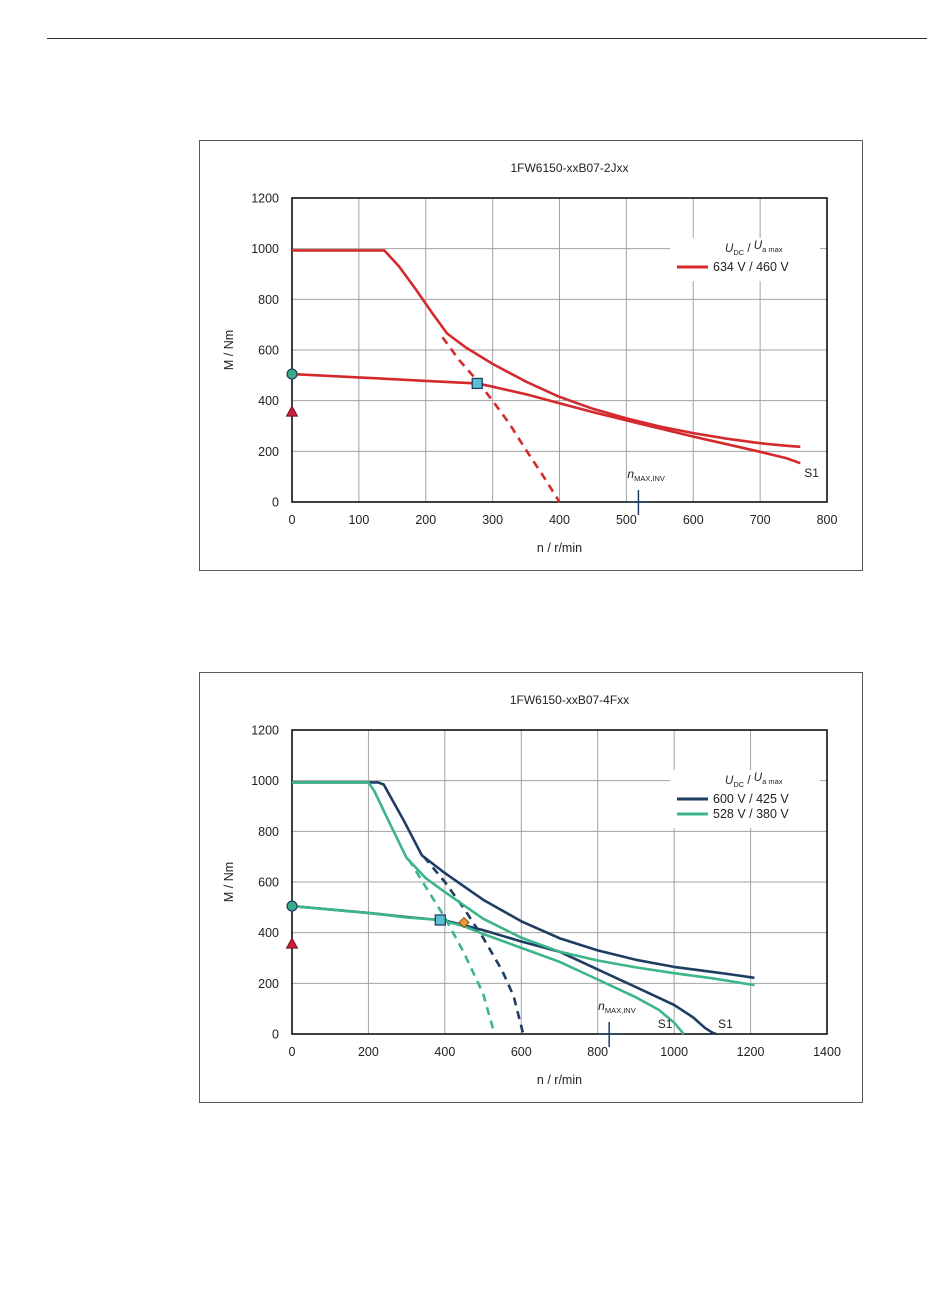 The height and width of the screenshot is (1301, 950). What do you see at coordinates (464, 922) in the screenshot?
I see `marker-diamond` at bounding box center [464, 922].